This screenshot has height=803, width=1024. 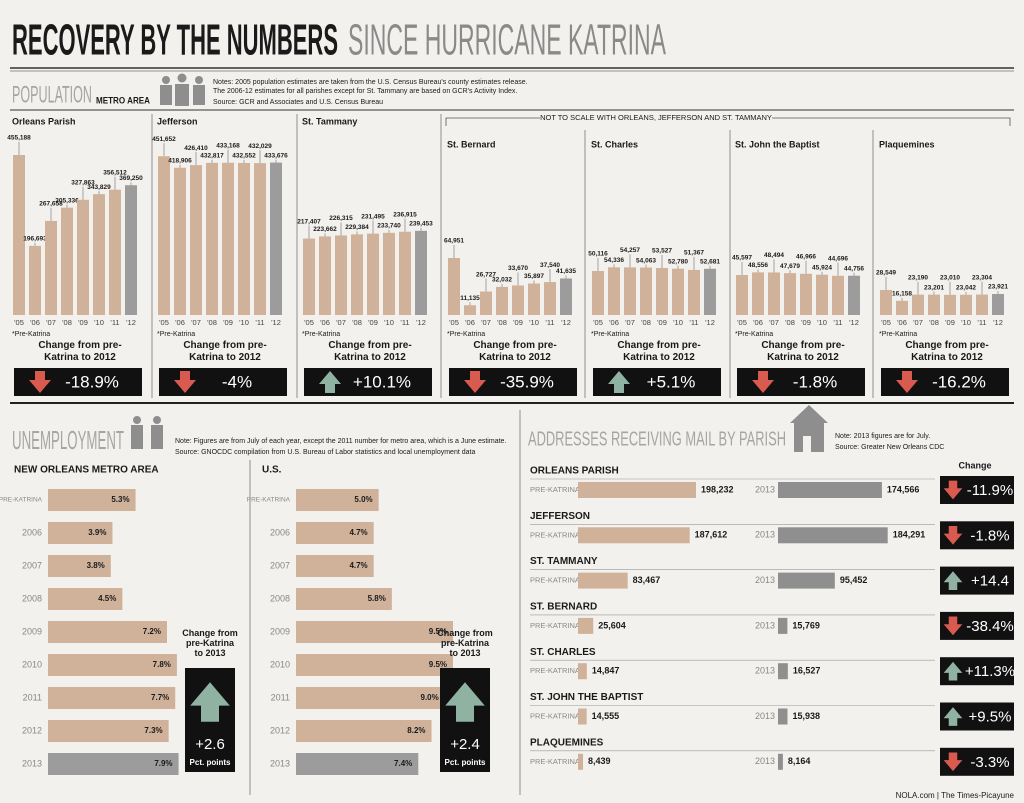 I want to click on section-title: POPULATION, so click(x=52, y=94).